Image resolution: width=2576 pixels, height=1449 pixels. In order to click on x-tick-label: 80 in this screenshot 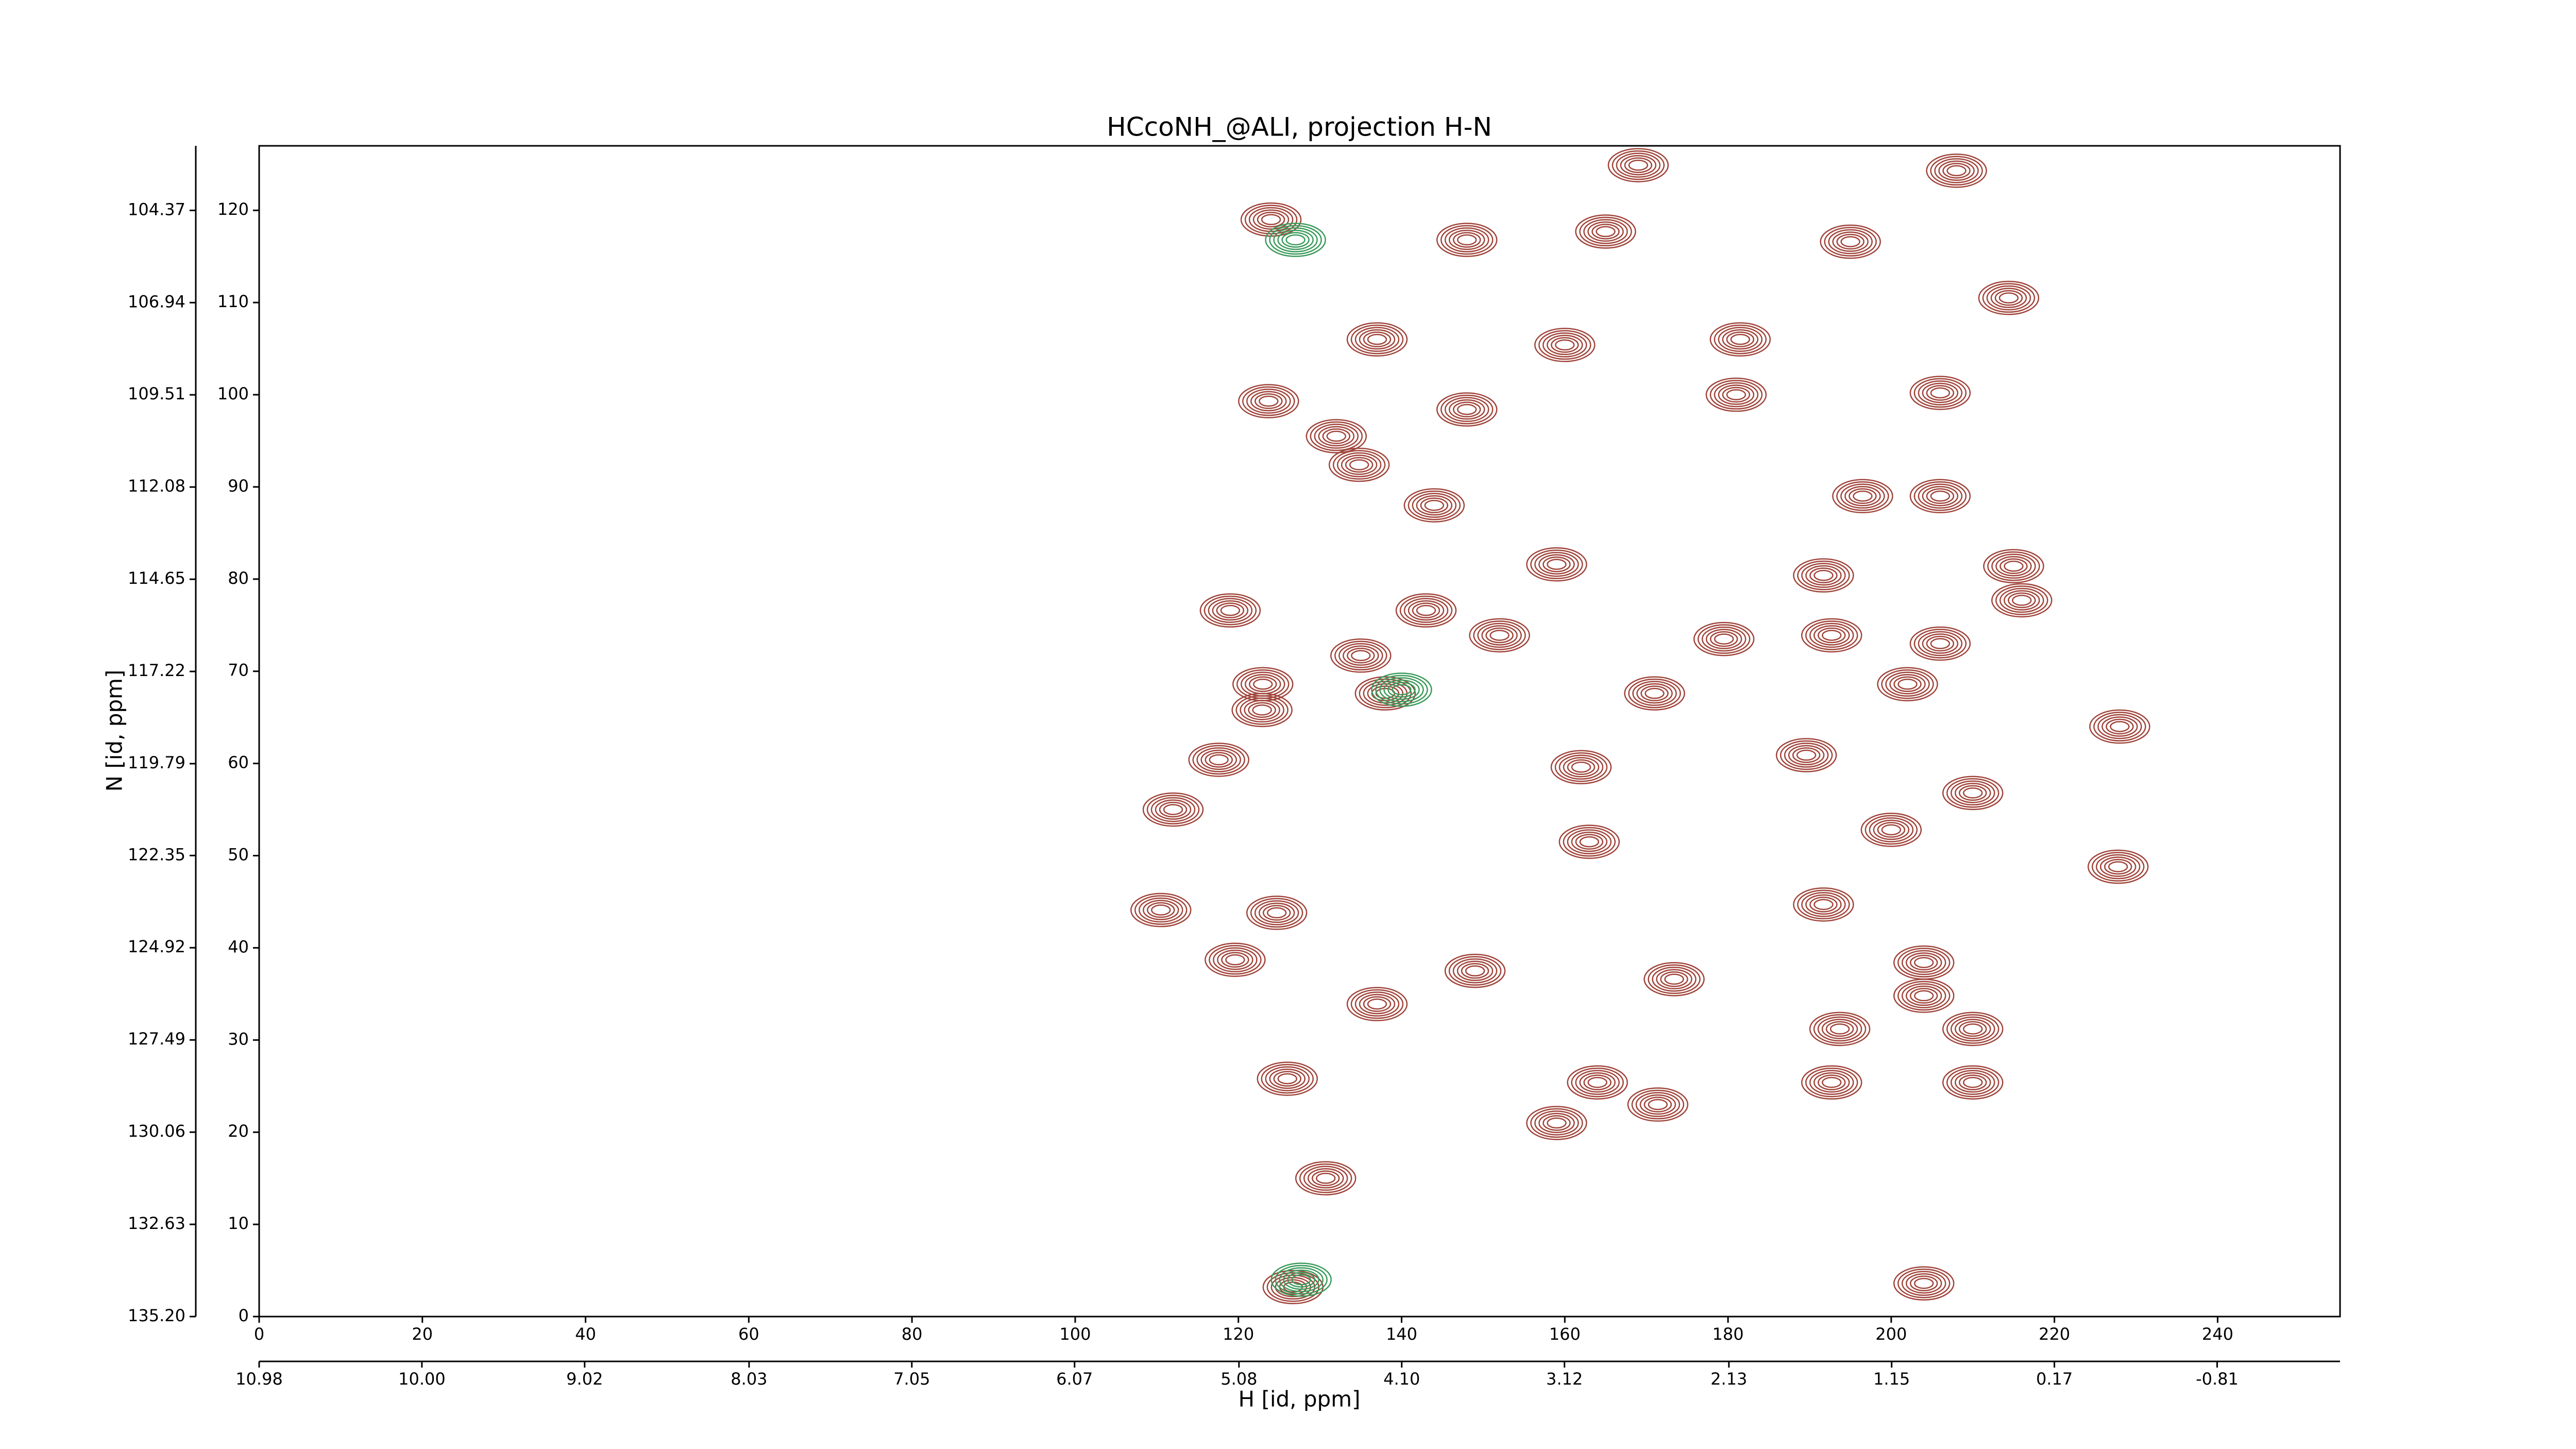, I will do `click(913, 1334)`.